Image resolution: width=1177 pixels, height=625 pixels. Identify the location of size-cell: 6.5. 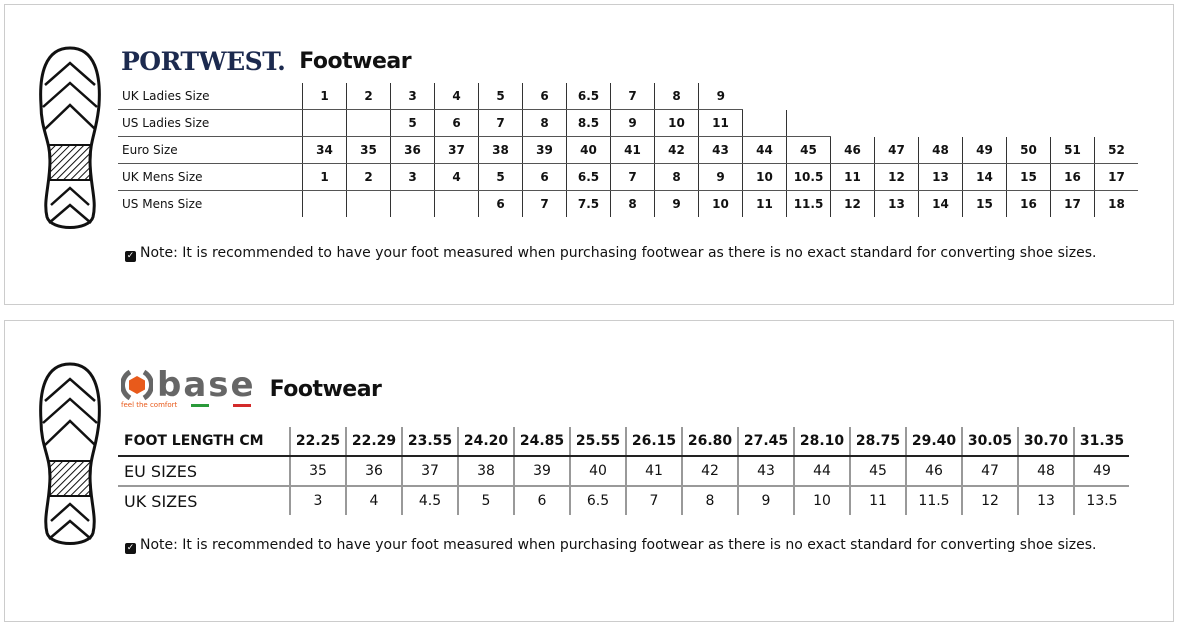
(597, 500).